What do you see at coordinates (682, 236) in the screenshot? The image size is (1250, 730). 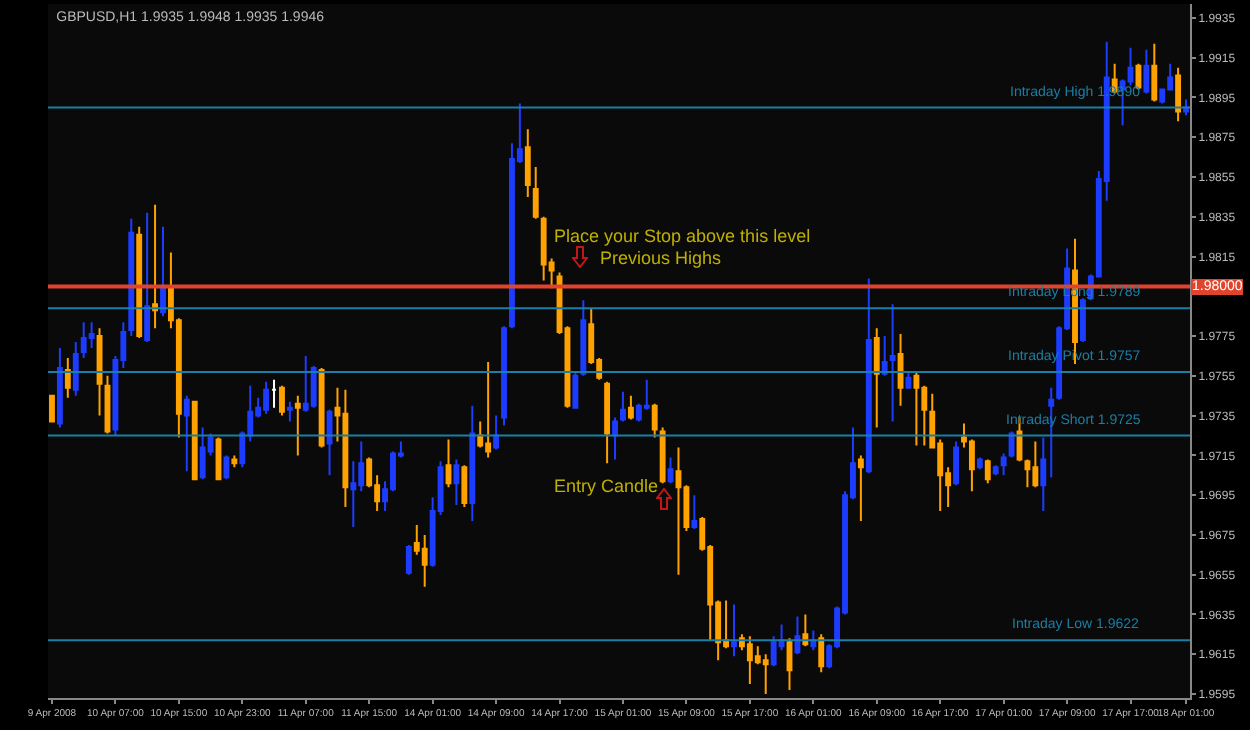 I see `annotation: Place your Stop above this level` at bounding box center [682, 236].